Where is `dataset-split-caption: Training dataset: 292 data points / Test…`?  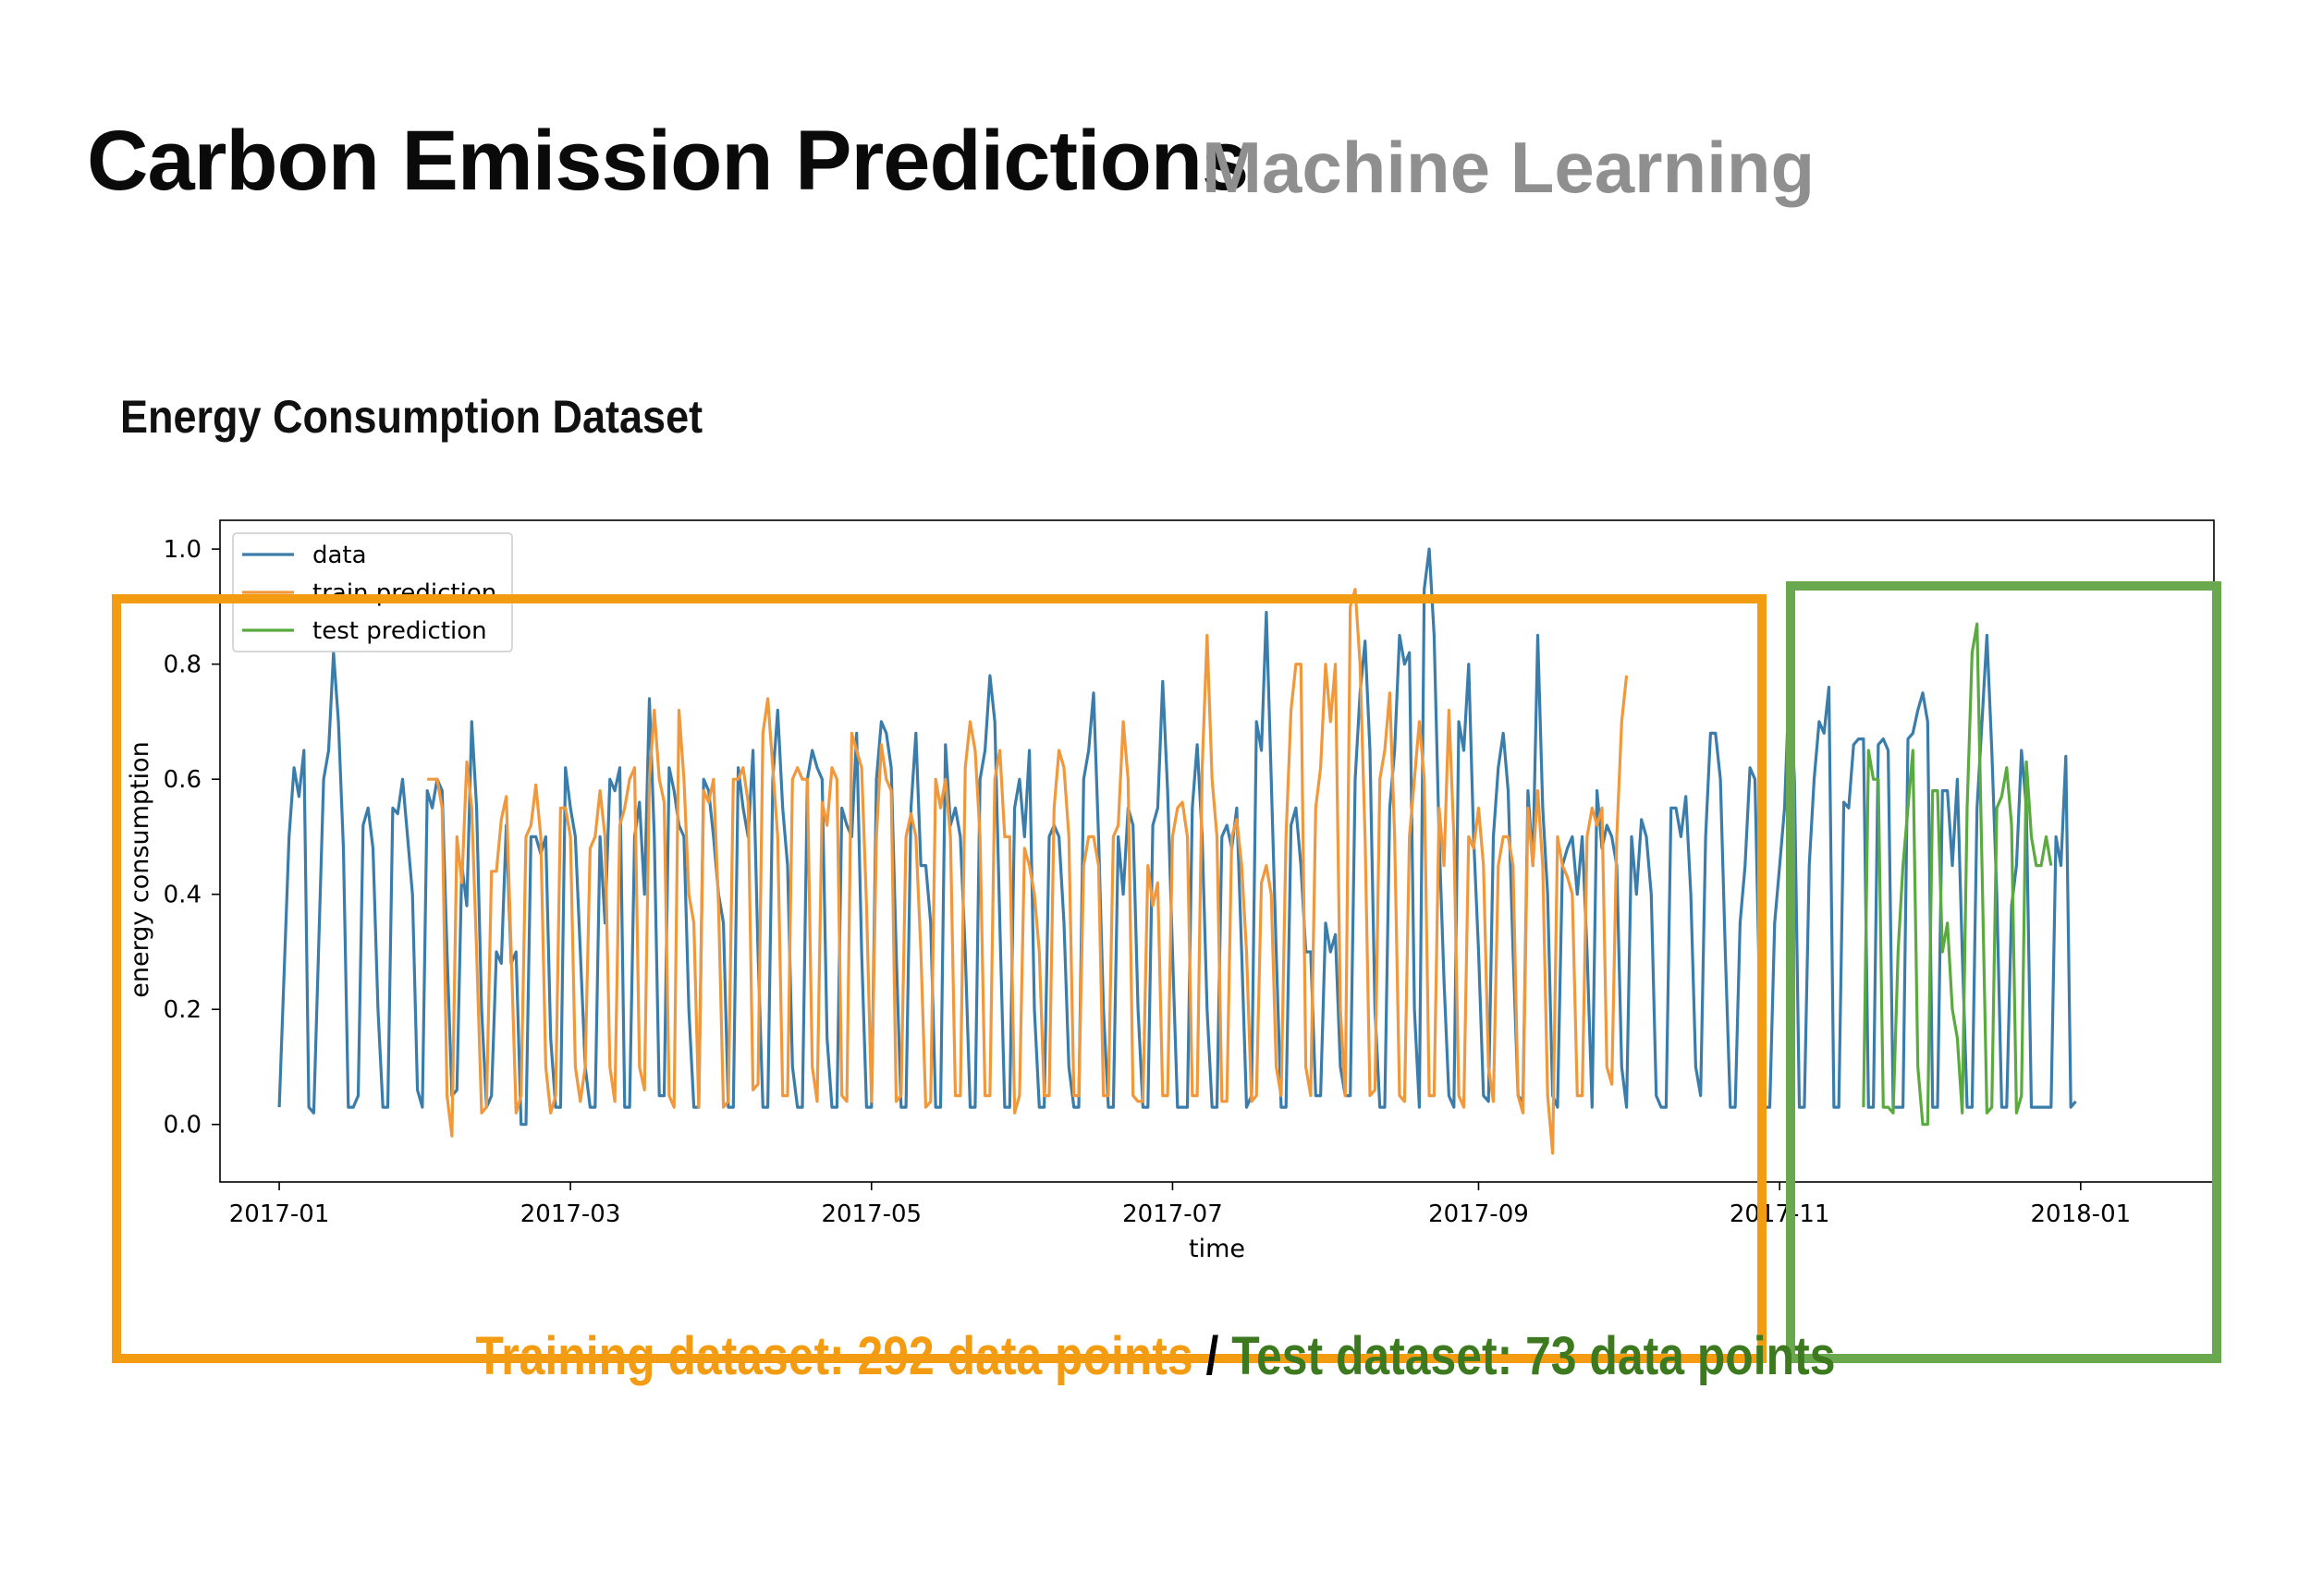 dataset-split-caption: Training dataset: 292 data points / Test… is located at coordinates (1155, 1356).